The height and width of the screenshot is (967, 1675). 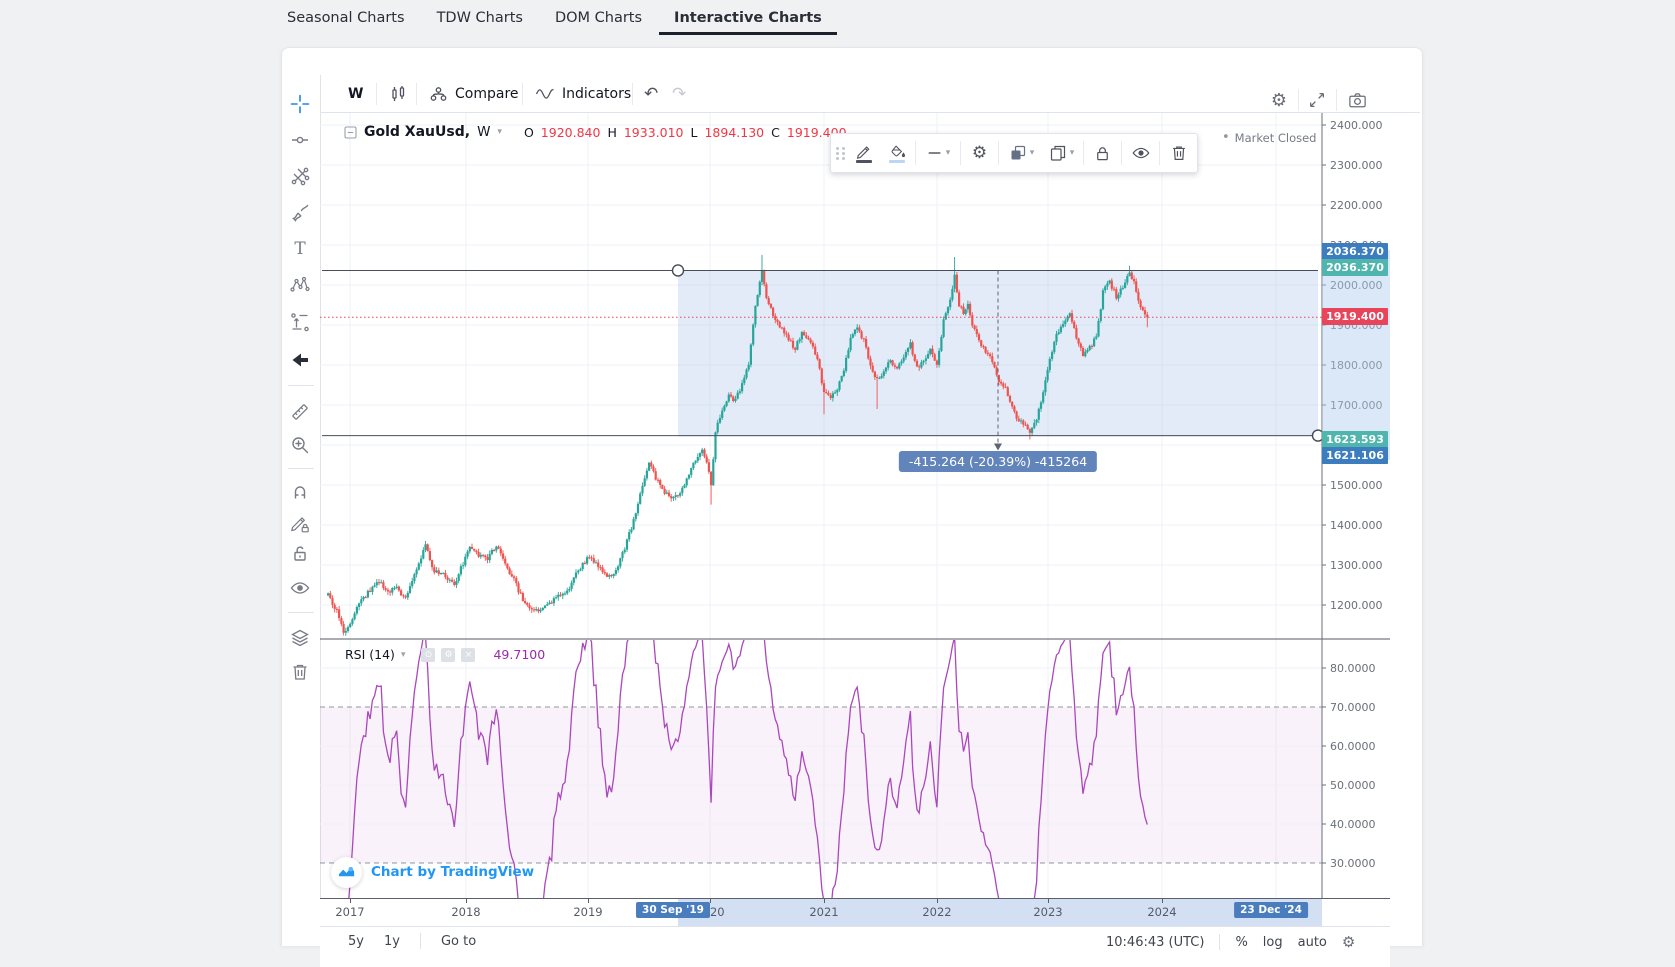 I want to click on hide-drawing-button, so click(x=1140, y=153).